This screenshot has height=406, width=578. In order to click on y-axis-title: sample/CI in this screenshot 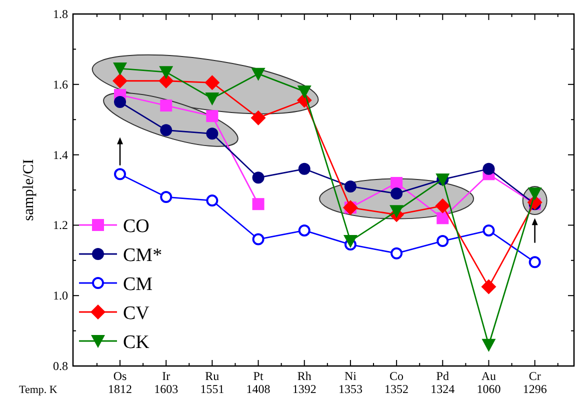, I will do `click(29, 190)`.